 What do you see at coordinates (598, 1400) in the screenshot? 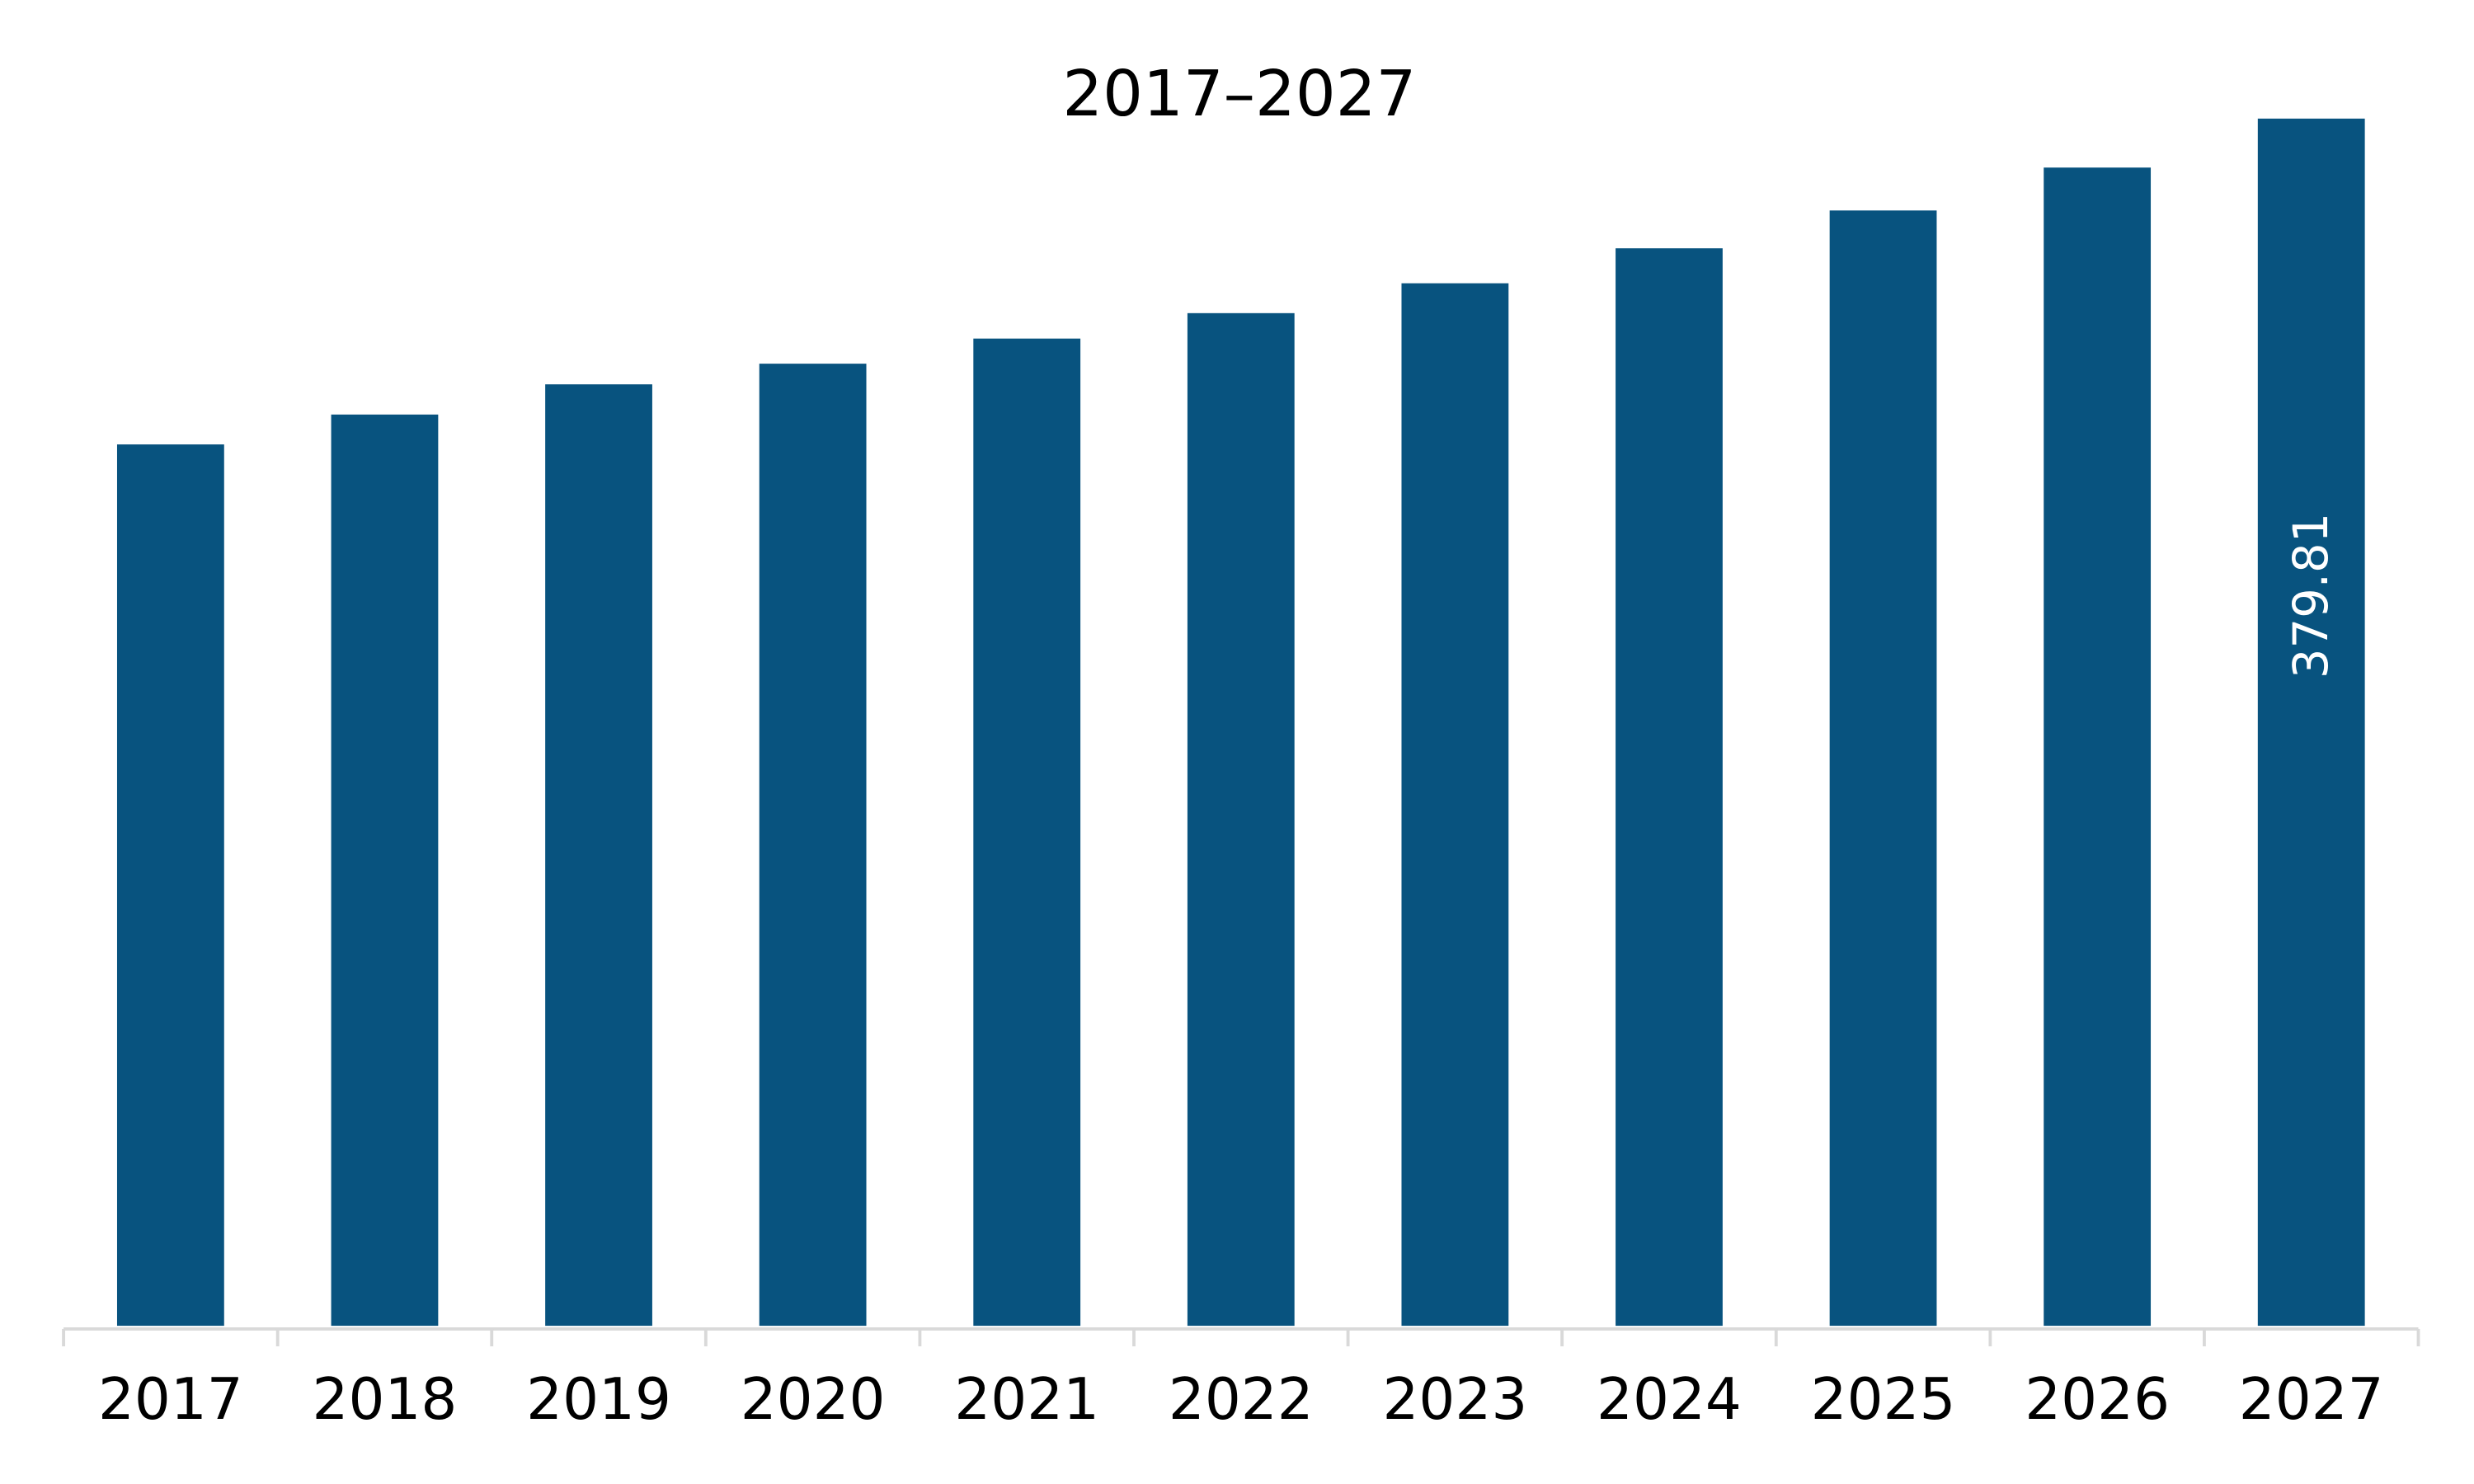
I see `x-tick-label: 2019` at bounding box center [598, 1400].